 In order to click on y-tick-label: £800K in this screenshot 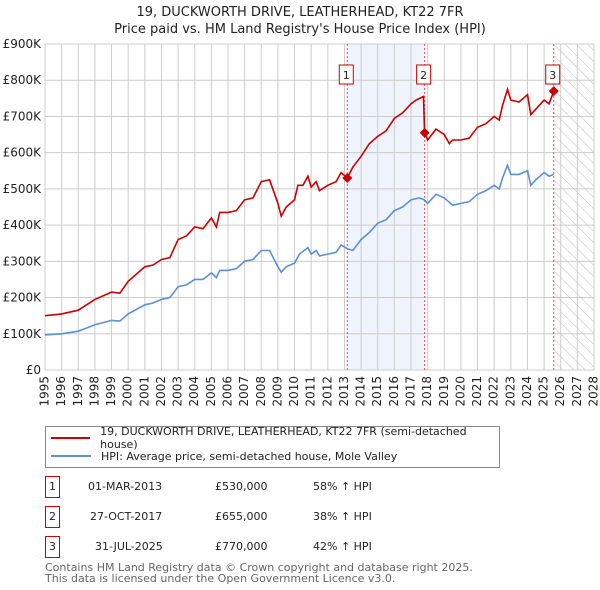, I will do `click(23, 80)`.